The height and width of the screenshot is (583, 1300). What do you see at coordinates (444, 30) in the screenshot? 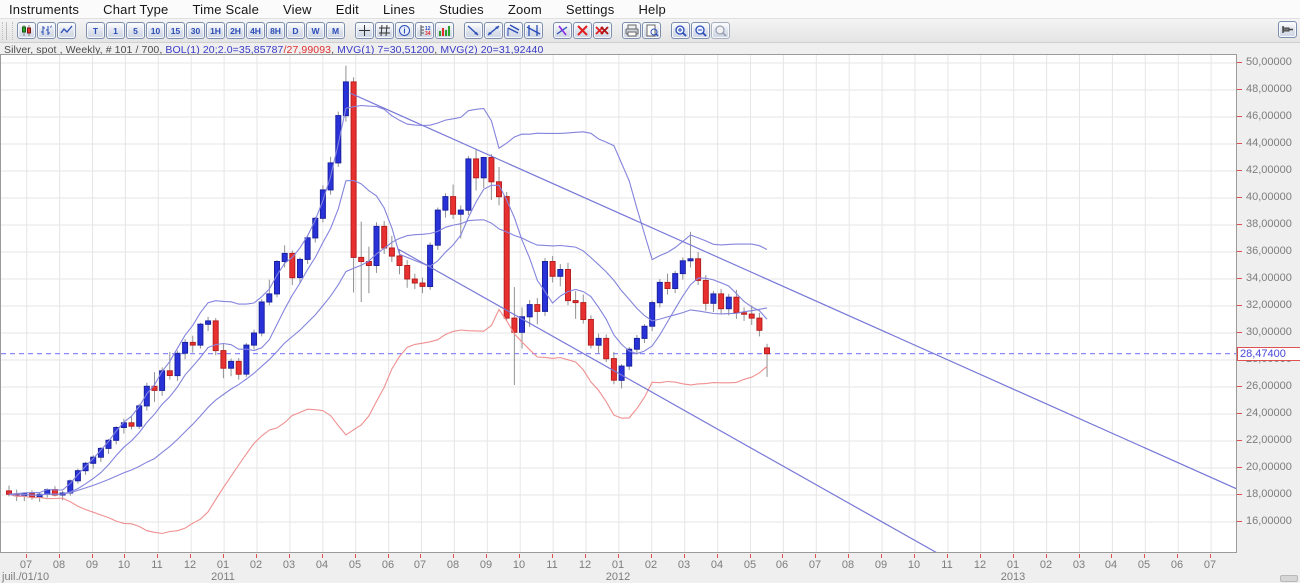
I see `volume-button` at bounding box center [444, 30].